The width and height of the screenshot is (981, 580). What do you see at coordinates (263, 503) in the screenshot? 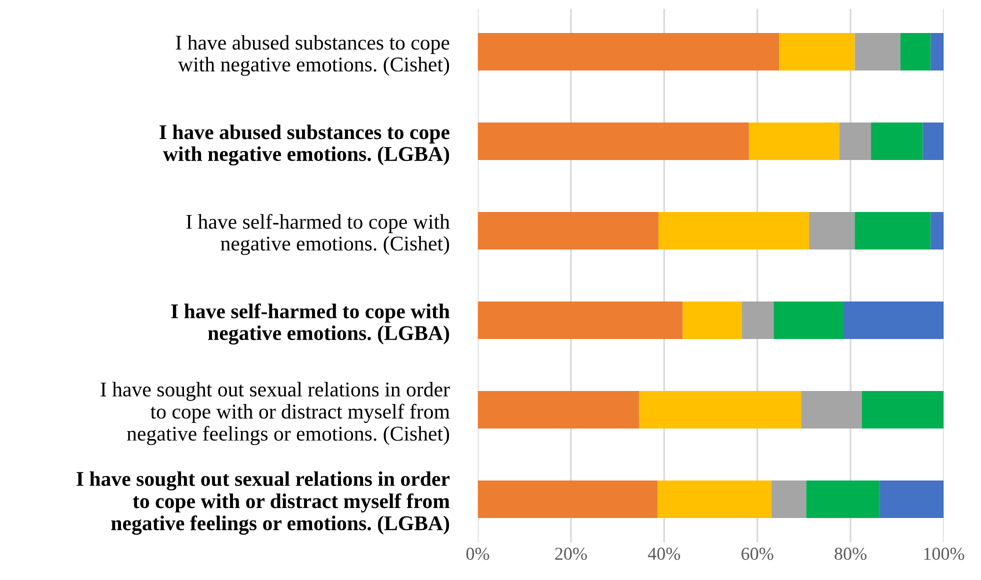
I see `y-tick-label: I have sought out sexual relations in order to cope with or distract myself from negative feelings or emotions. (LGBA)` at bounding box center [263, 503].